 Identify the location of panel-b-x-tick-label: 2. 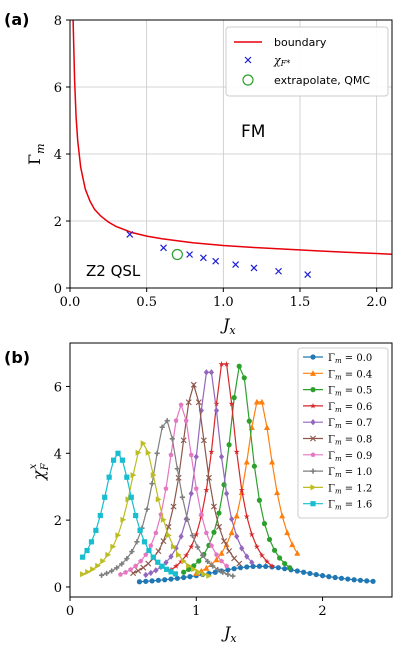
(322, 611).